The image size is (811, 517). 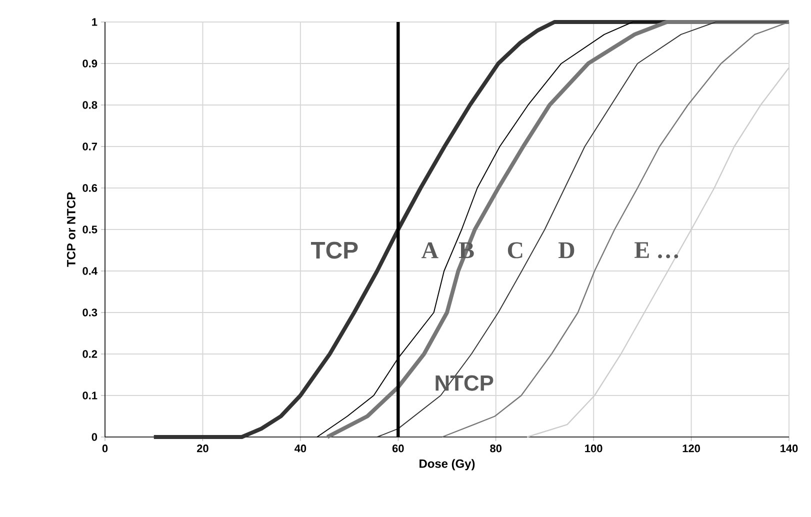 I want to click on y-tick-label: 0.5, so click(x=90, y=230).